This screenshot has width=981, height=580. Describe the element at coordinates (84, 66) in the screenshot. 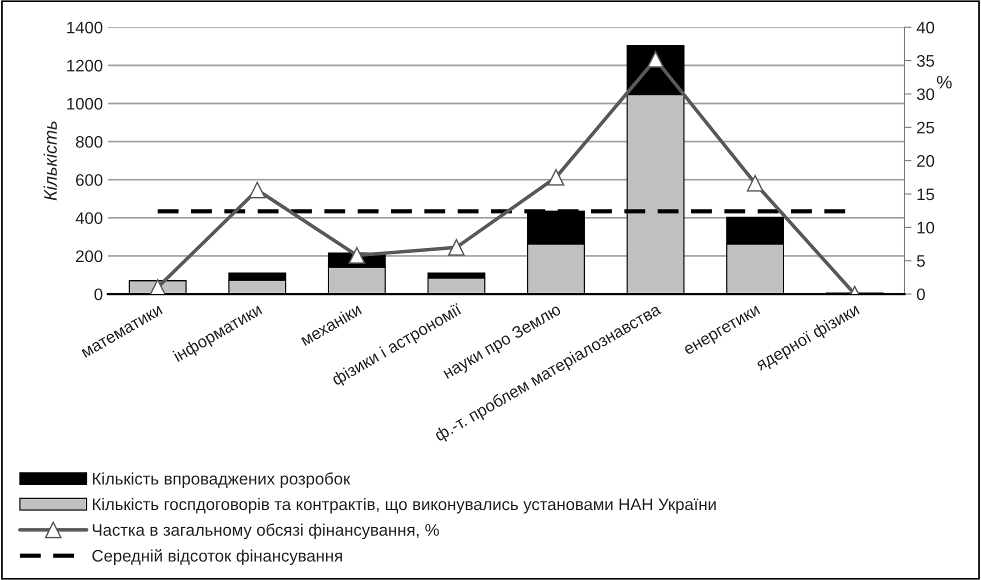

I see `y-tick-label: 1200` at that location.